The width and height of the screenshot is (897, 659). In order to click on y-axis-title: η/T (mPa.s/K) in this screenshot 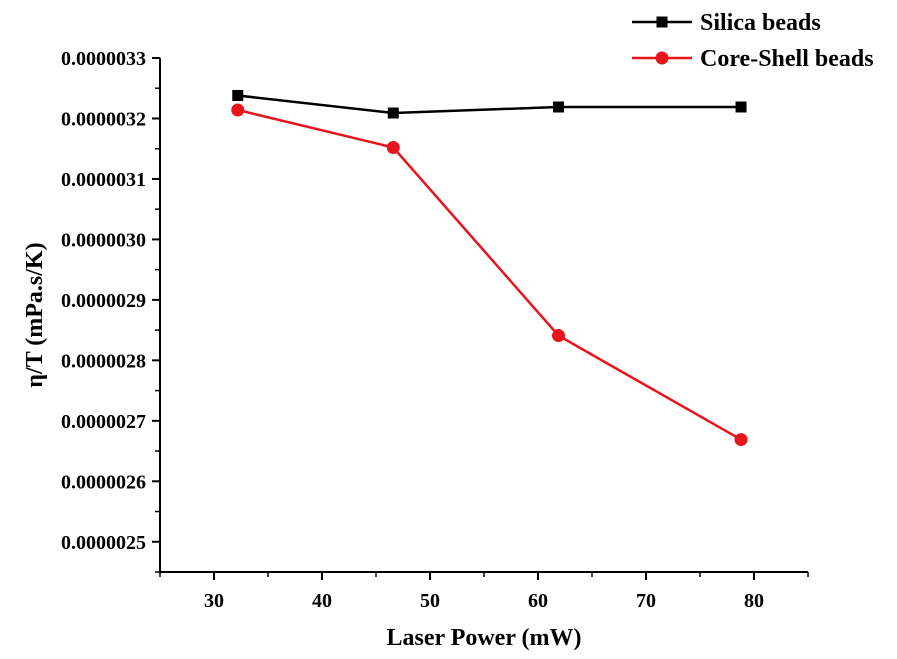, I will do `click(35, 314)`.